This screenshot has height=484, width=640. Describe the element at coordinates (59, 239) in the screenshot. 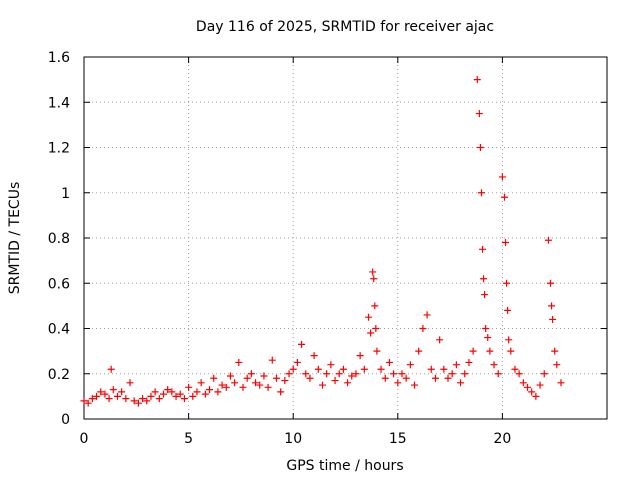

I see `y-tick-label: 0.8` at that location.